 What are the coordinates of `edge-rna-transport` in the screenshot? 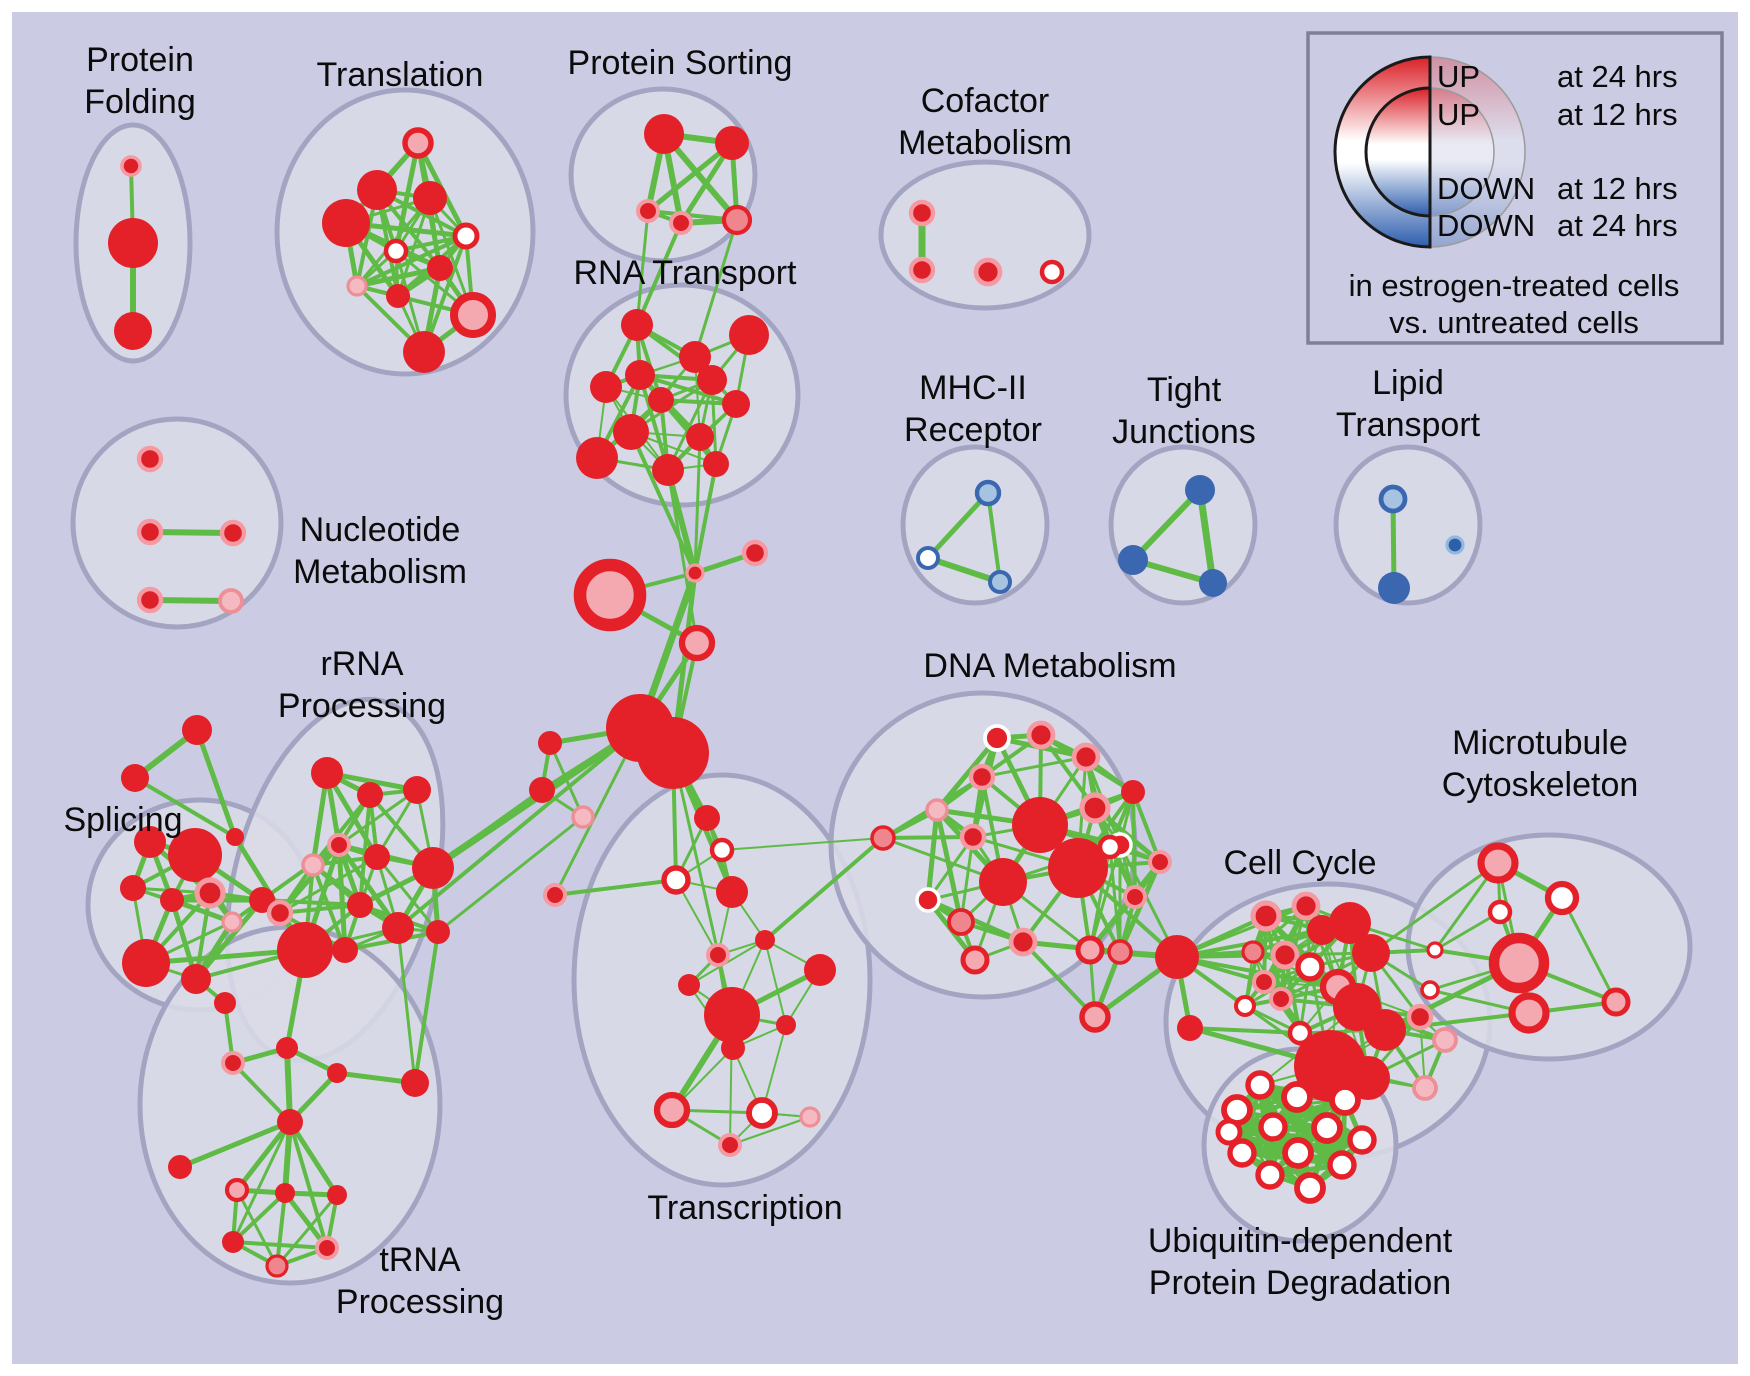 It's located at (654, 422).